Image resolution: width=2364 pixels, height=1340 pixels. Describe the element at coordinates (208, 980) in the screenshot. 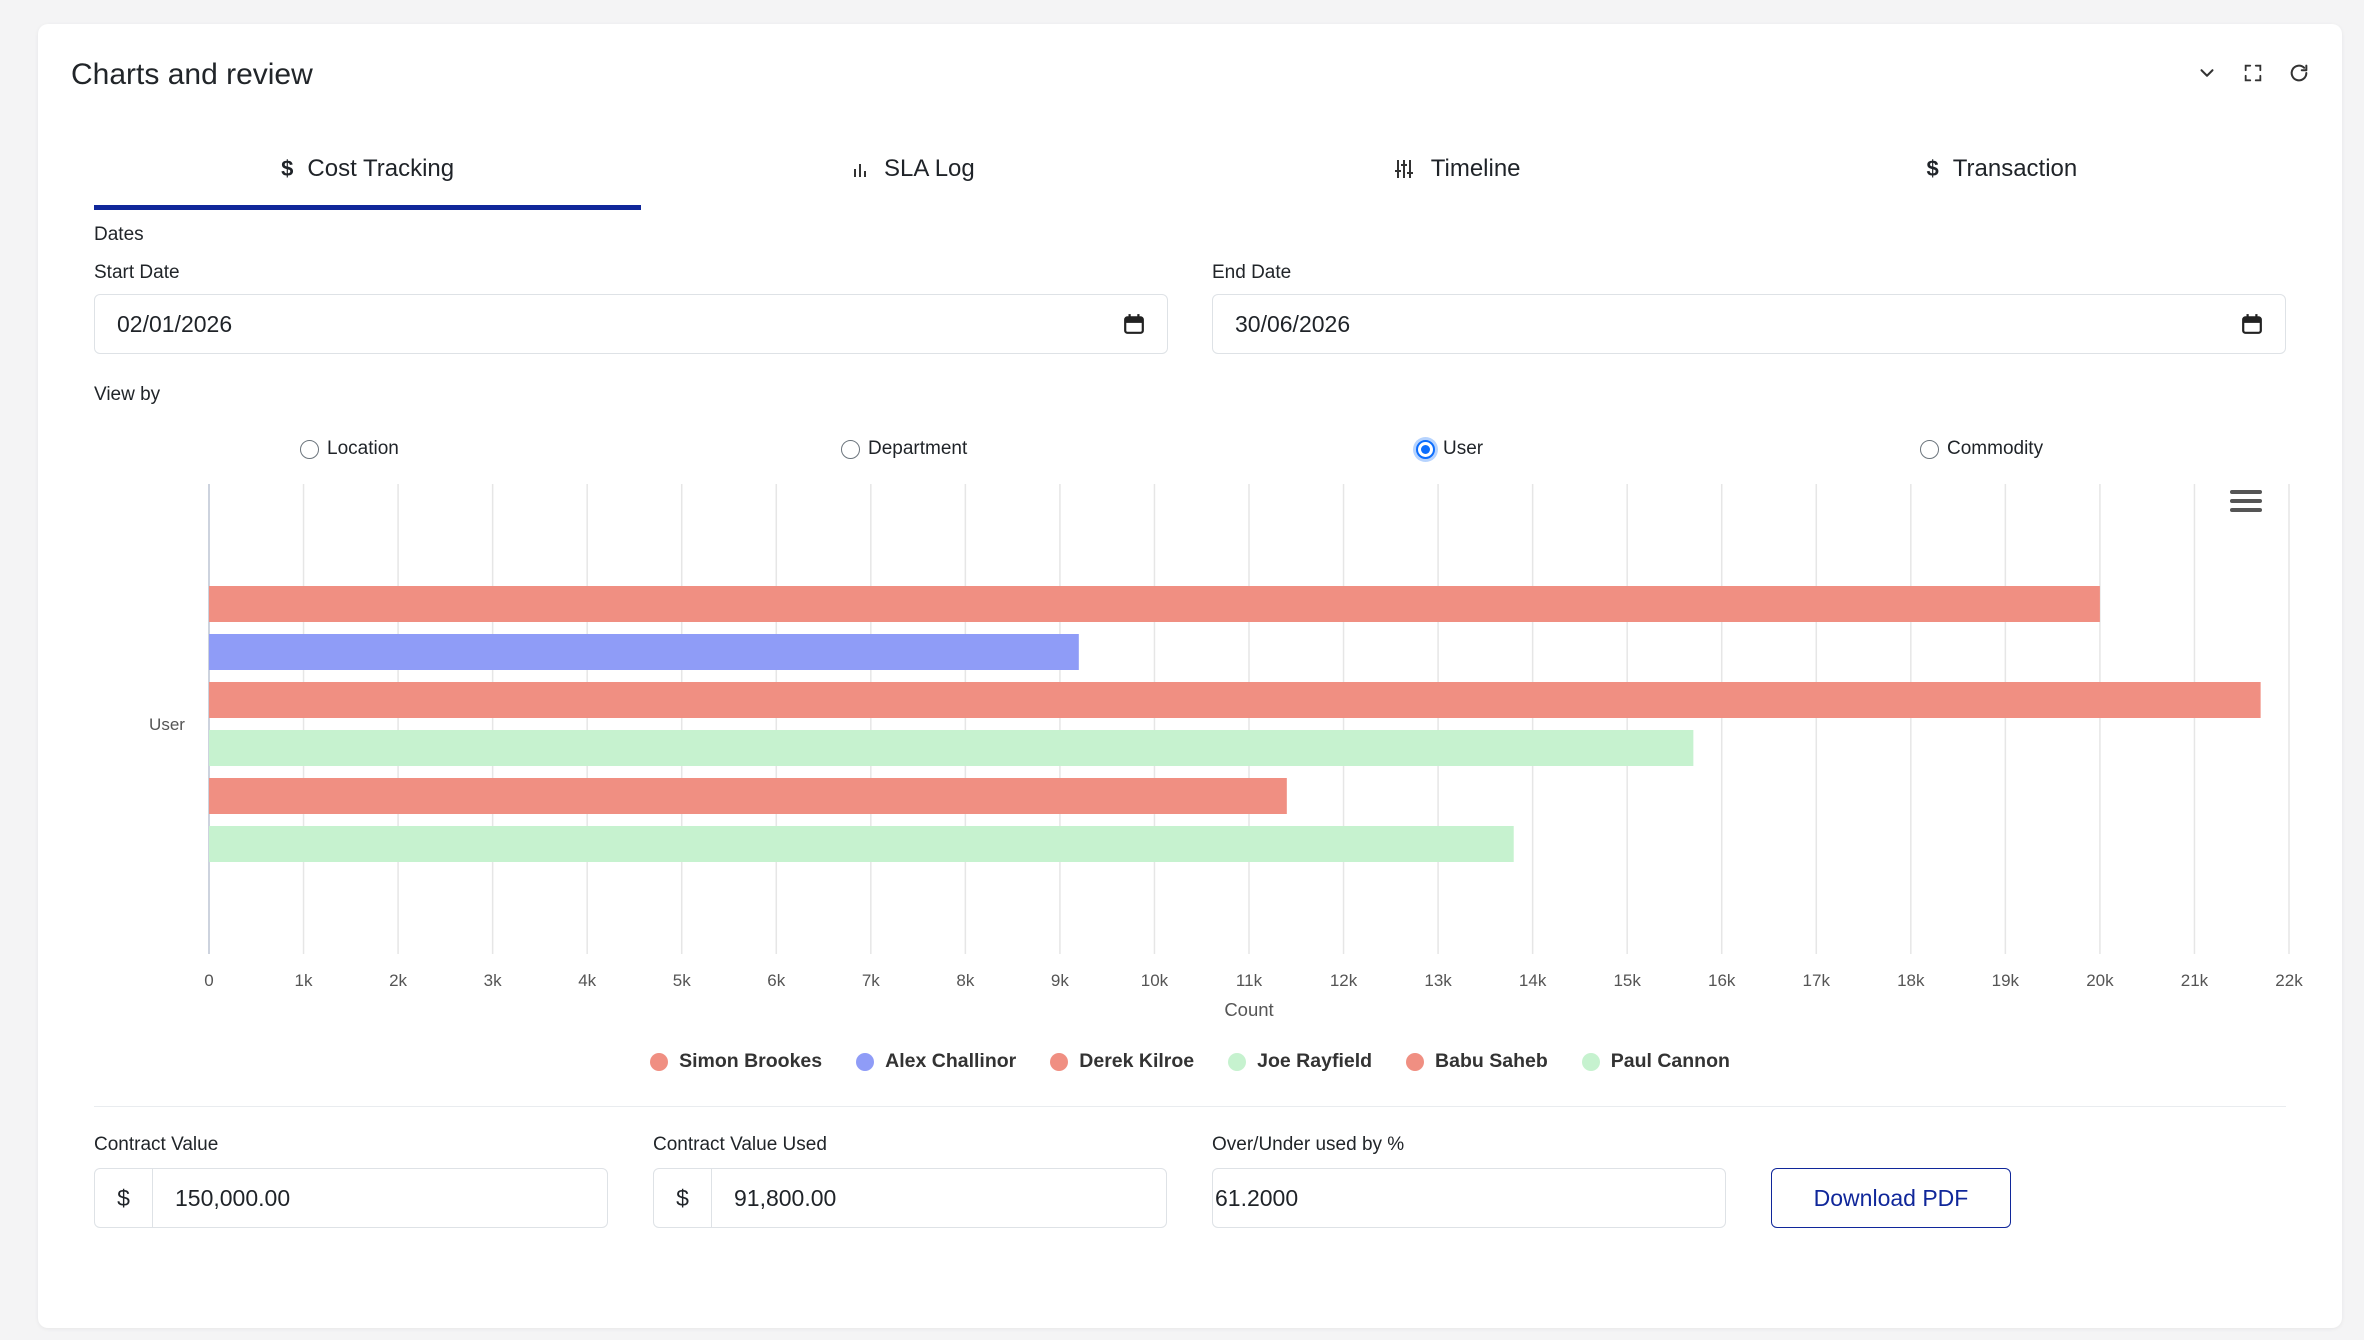

I see `x-tick-label: 0` at that location.